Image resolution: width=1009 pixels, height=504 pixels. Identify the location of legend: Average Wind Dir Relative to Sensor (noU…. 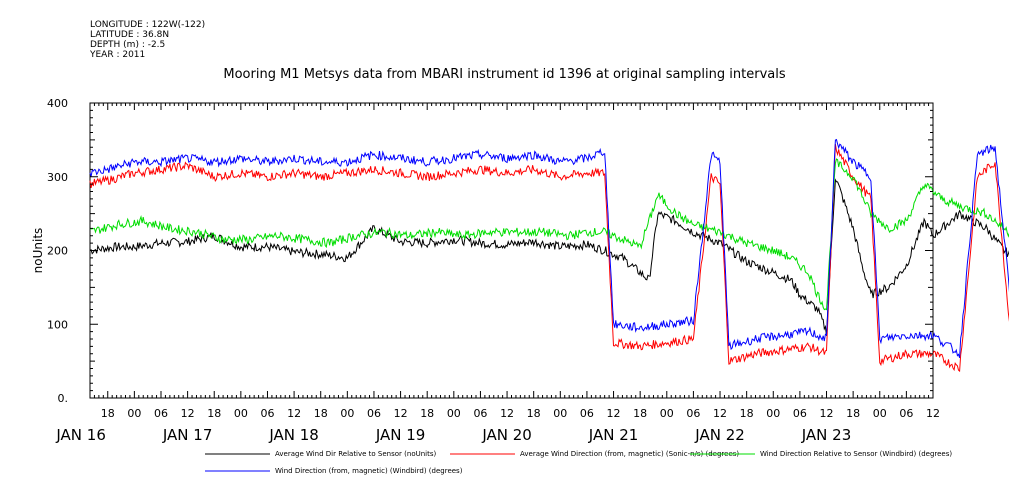
(578, 462).